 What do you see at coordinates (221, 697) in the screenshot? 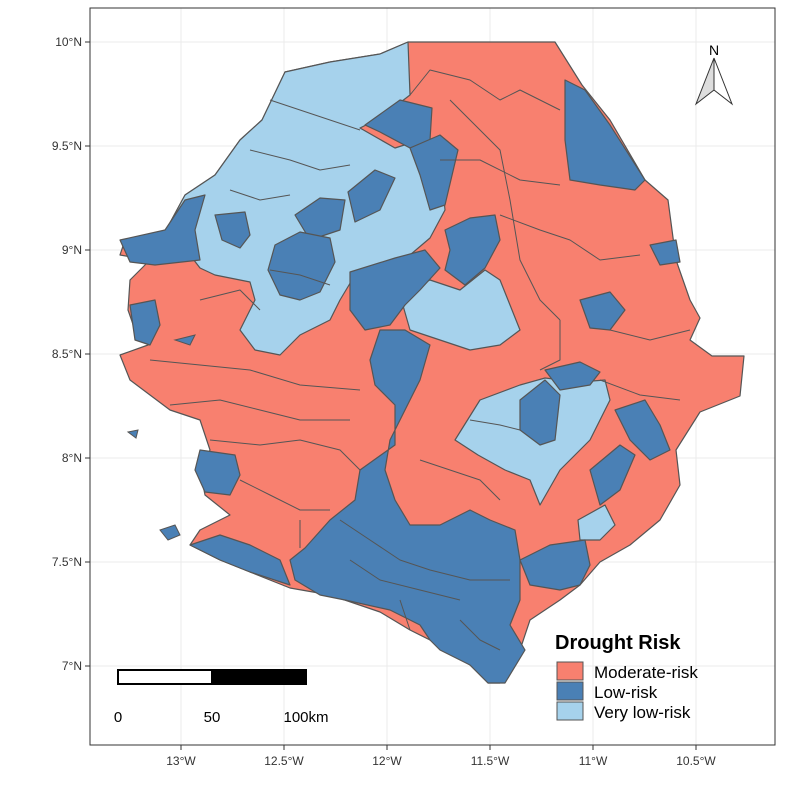
I see `scale-bar: 0 50 100km` at bounding box center [221, 697].